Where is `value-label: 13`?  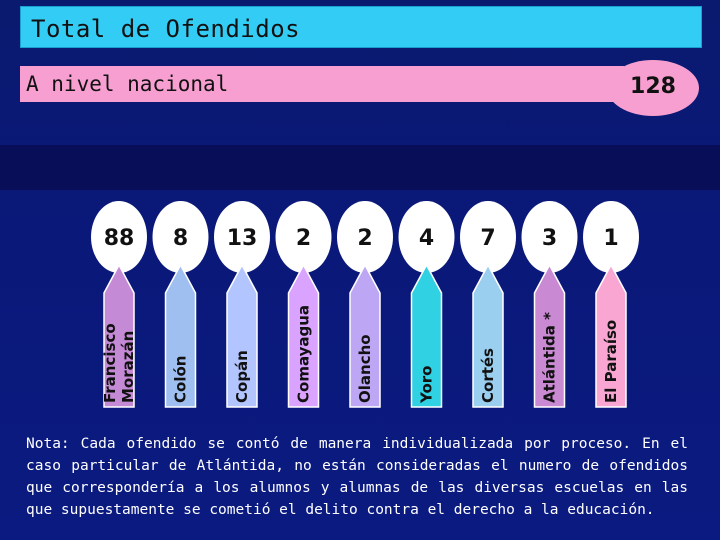
value-label: 13 is located at coordinates (242, 238).